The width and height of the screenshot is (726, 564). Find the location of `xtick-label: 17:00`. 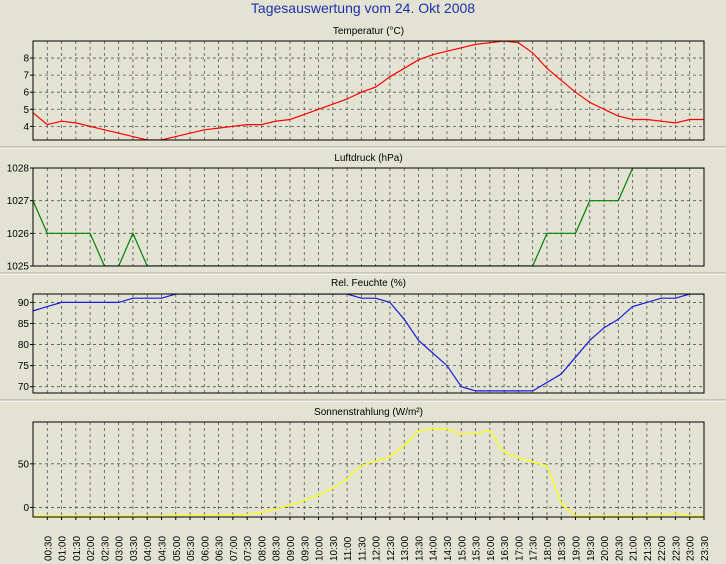

xtick-label: 17:00 is located at coordinates (519, 548).